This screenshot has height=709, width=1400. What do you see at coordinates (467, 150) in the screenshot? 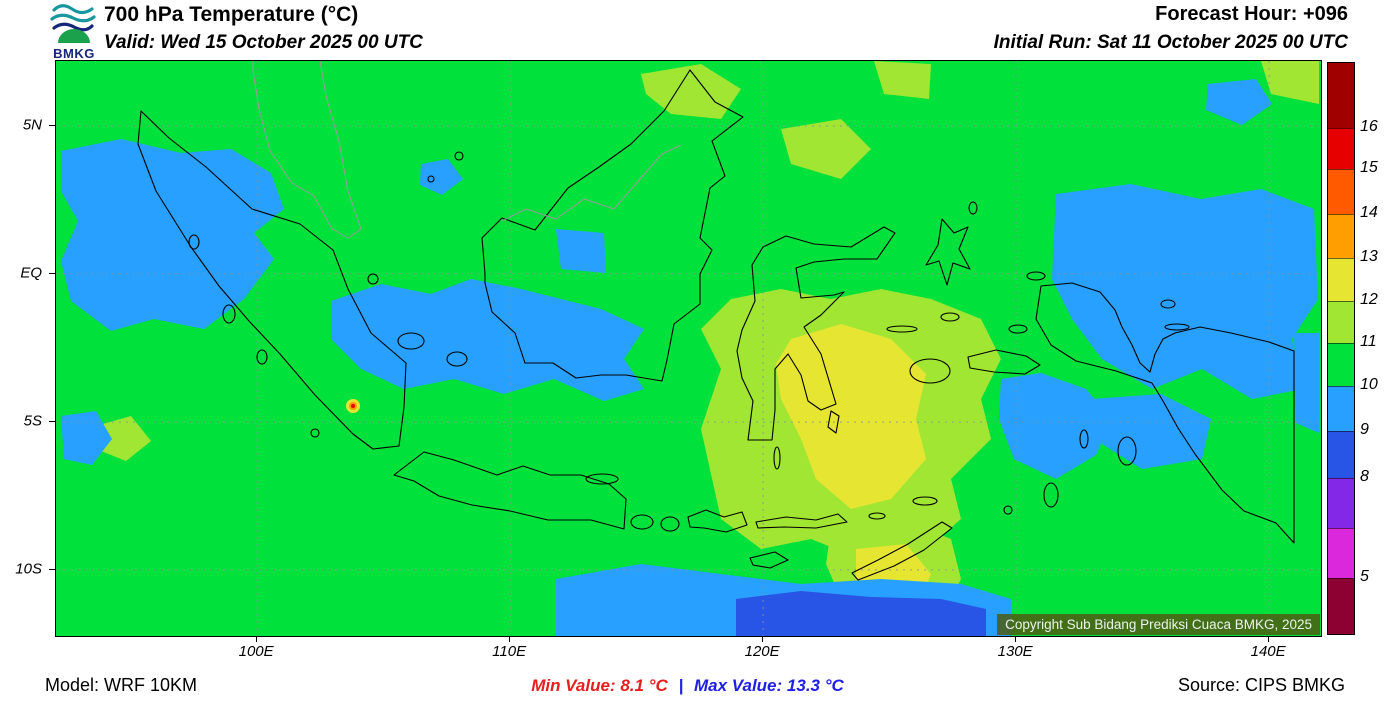
I see `political-borders` at bounding box center [467, 150].